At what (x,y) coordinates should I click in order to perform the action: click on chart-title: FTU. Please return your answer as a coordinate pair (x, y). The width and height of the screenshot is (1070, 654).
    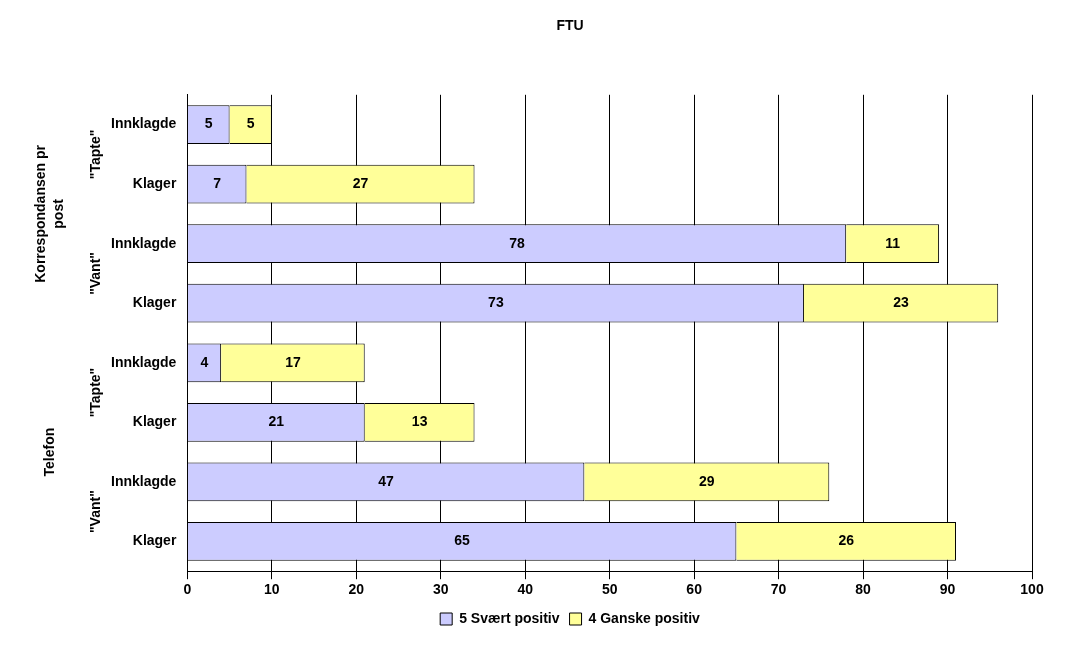
    Looking at the image, I should click on (570, 25).